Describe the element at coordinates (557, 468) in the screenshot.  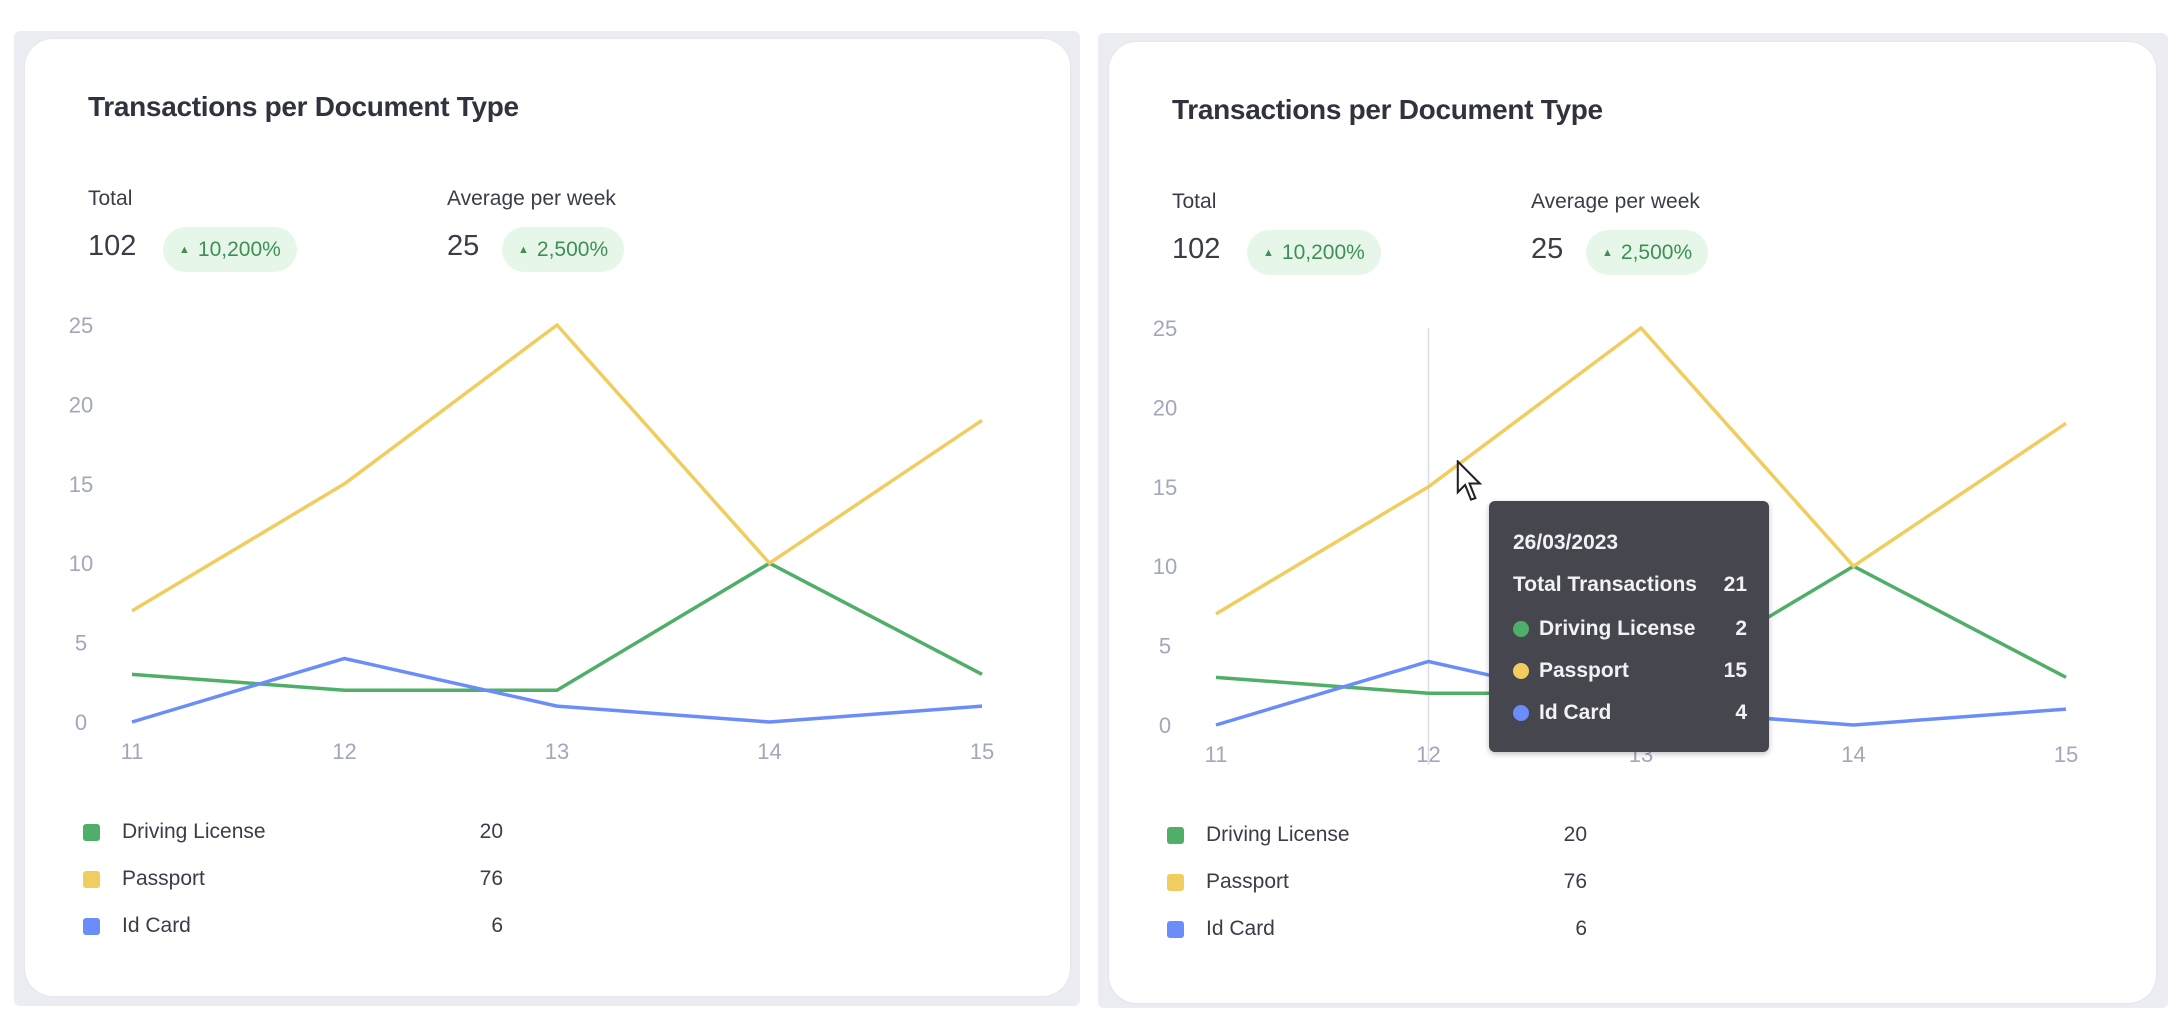
I see `series-line-passport` at that location.